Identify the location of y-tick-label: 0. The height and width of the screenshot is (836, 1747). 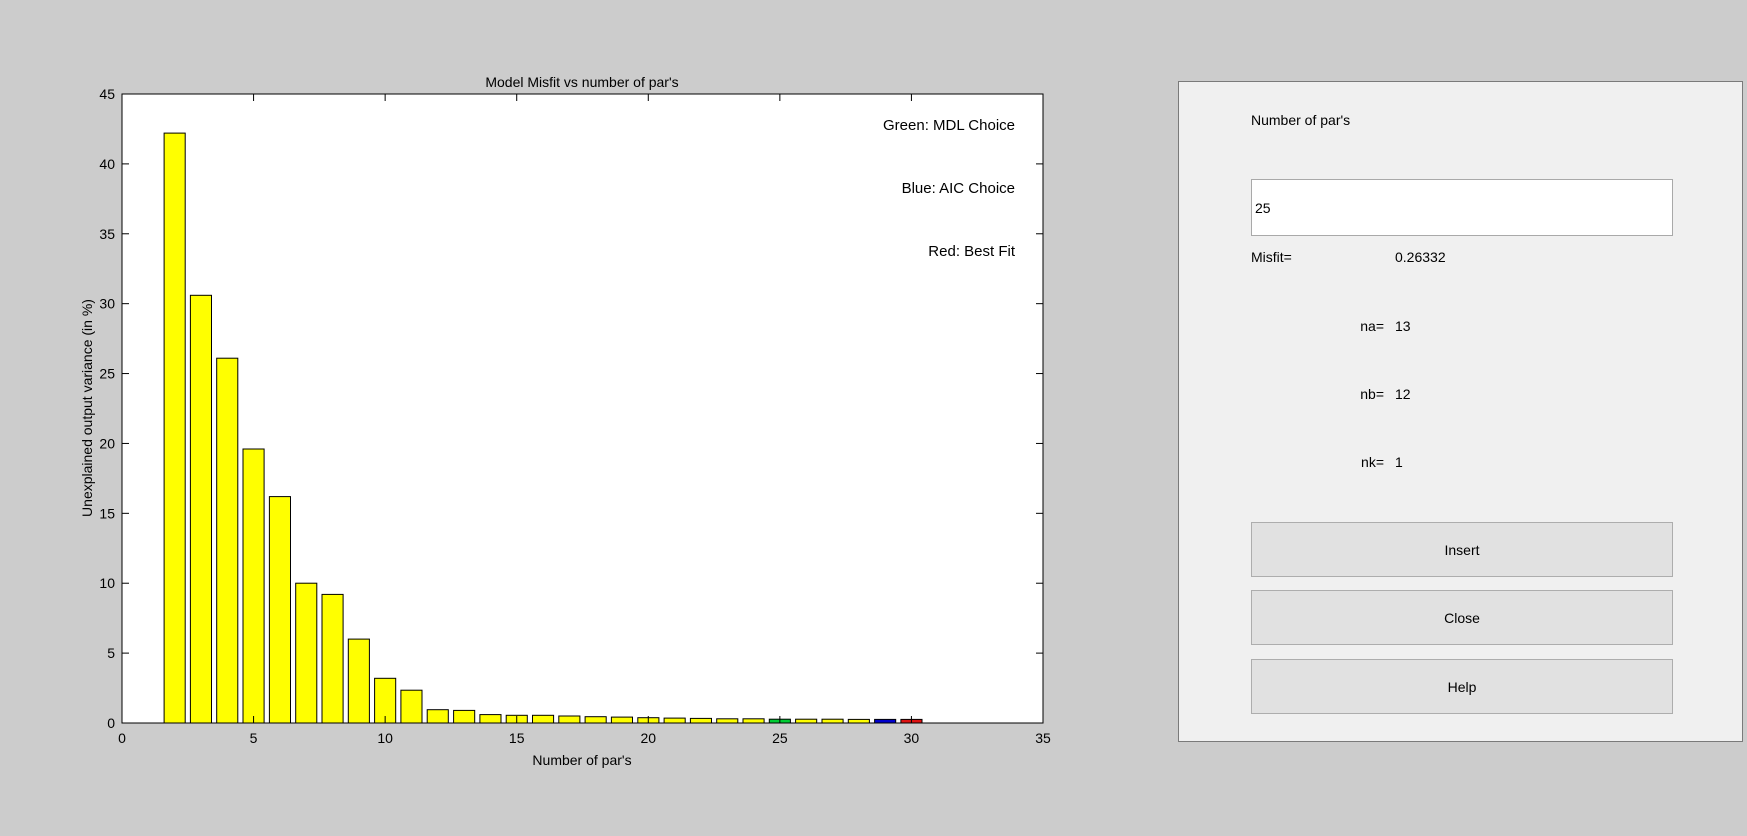
(111, 723).